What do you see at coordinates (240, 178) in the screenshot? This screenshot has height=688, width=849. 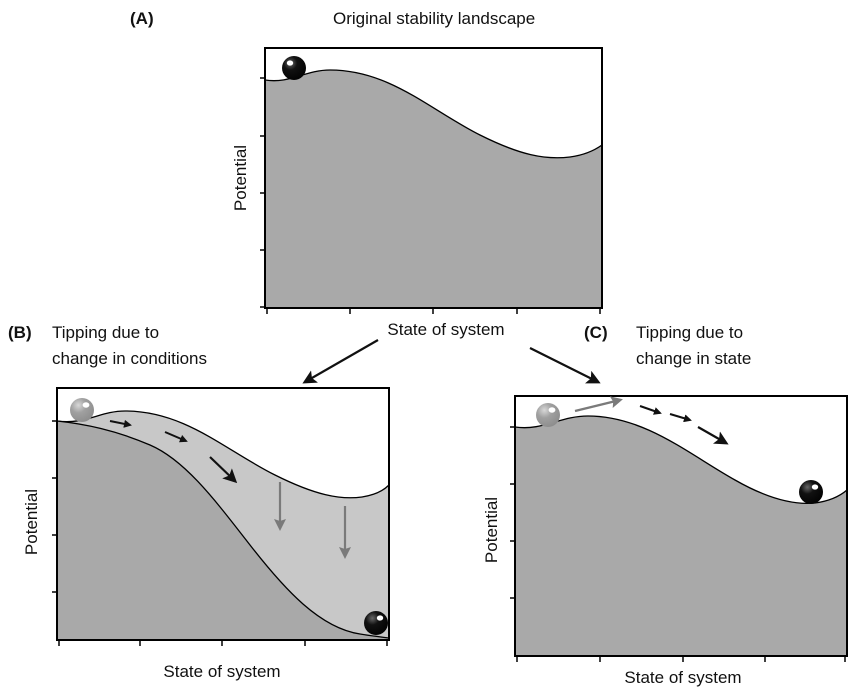 I see `panel-a-ylabel: Potential` at bounding box center [240, 178].